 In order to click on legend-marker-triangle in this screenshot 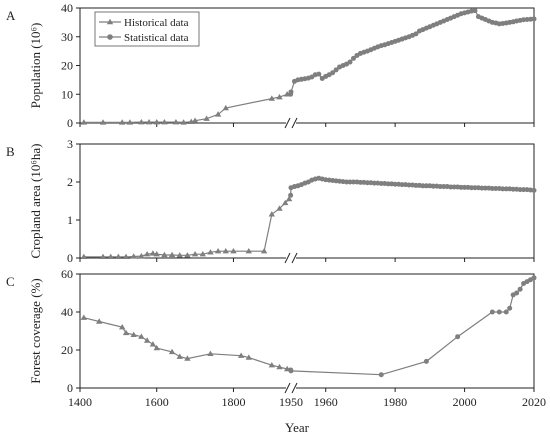, I will do `click(110, 21)`.